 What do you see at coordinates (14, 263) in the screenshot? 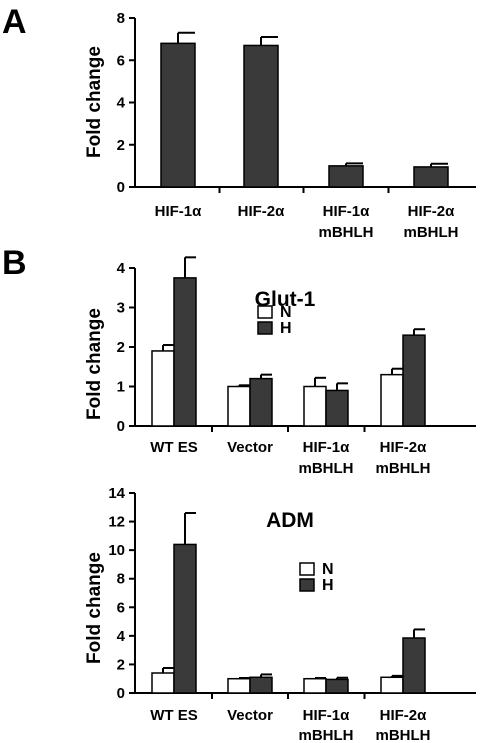
I see `panel-letter-b: B` at bounding box center [14, 263].